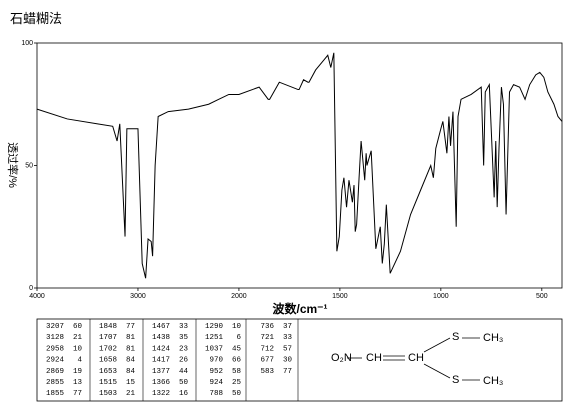  I want to click on x-tick-label: 4000, so click(37, 296).